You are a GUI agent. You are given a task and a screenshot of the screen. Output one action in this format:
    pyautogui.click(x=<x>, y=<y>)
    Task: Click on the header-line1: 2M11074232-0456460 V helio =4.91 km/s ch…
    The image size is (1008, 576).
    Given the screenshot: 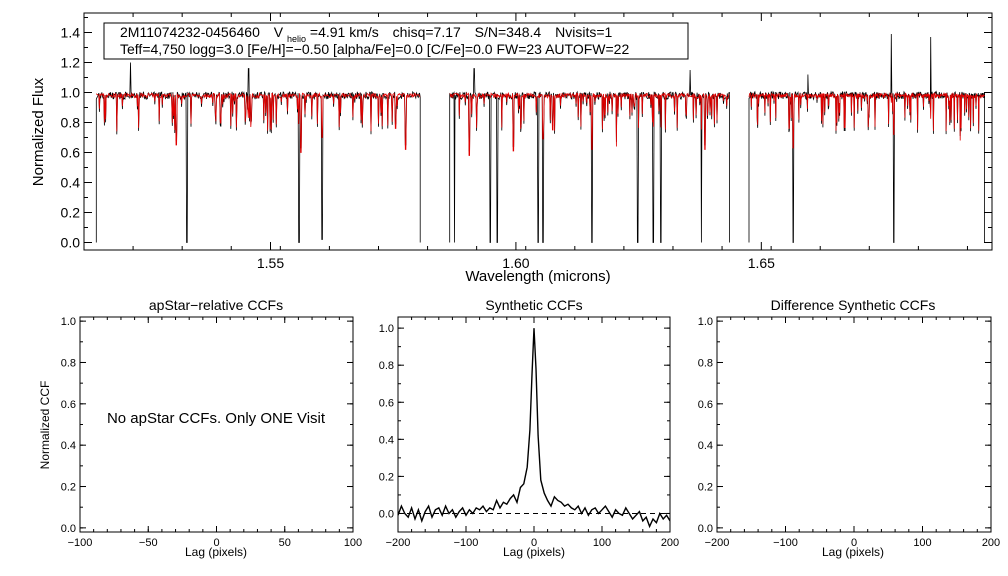 What is the action you would take?
    pyautogui.click(x=366, y=34)
    